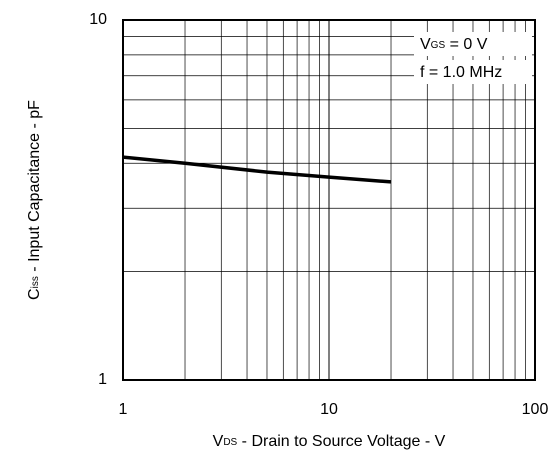 The image size is (552, 460). Describe the element at coordinates (34, 294) in the screenshot. I see `y-label-main: C` at that location.